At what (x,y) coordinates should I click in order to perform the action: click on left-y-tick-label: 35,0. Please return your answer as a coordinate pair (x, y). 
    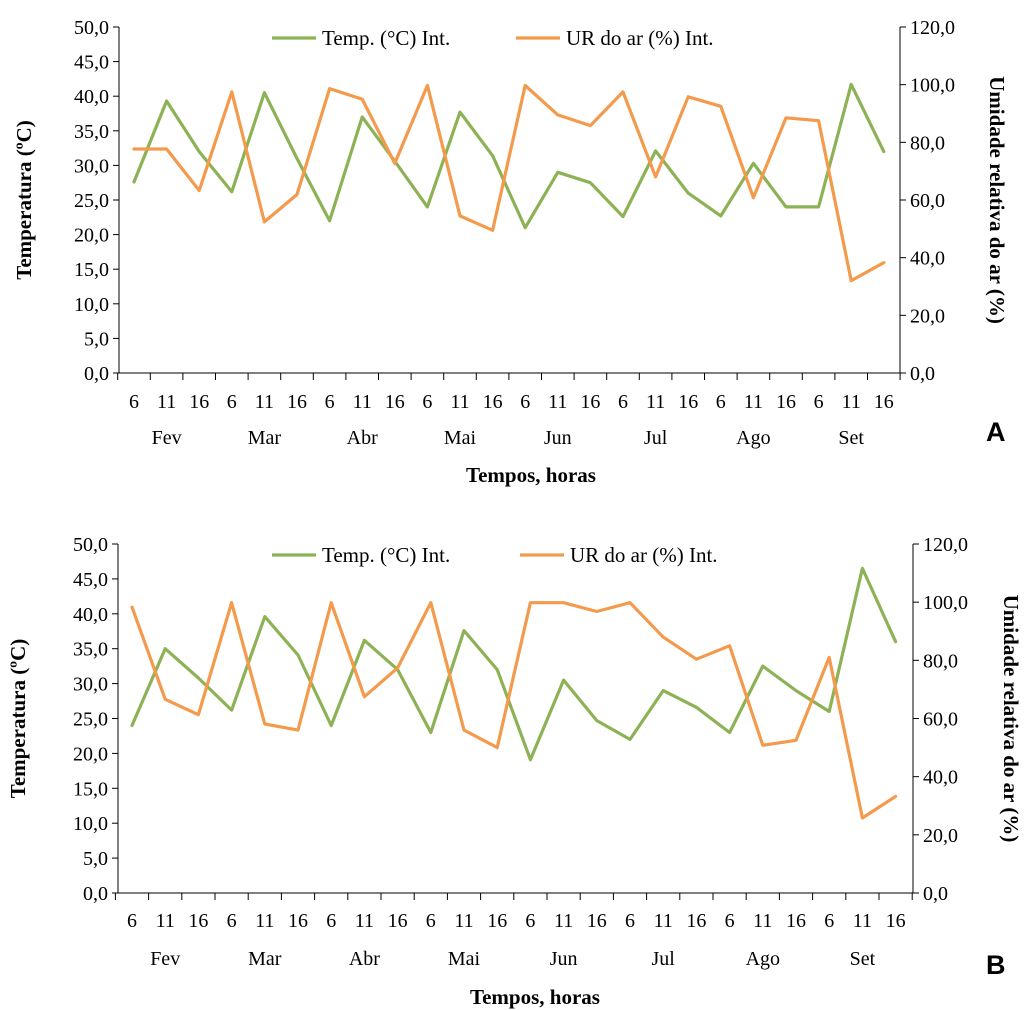
    Looking at the image, I should click on (90, 650).